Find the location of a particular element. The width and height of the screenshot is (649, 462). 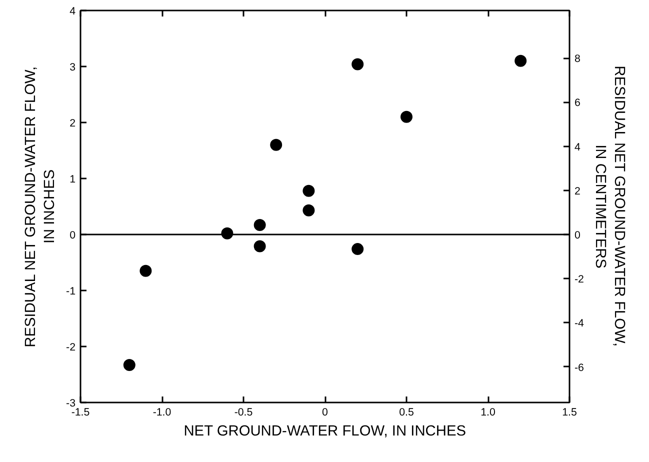

y2-tick-label: -6 is located at coordinates (579, 368).